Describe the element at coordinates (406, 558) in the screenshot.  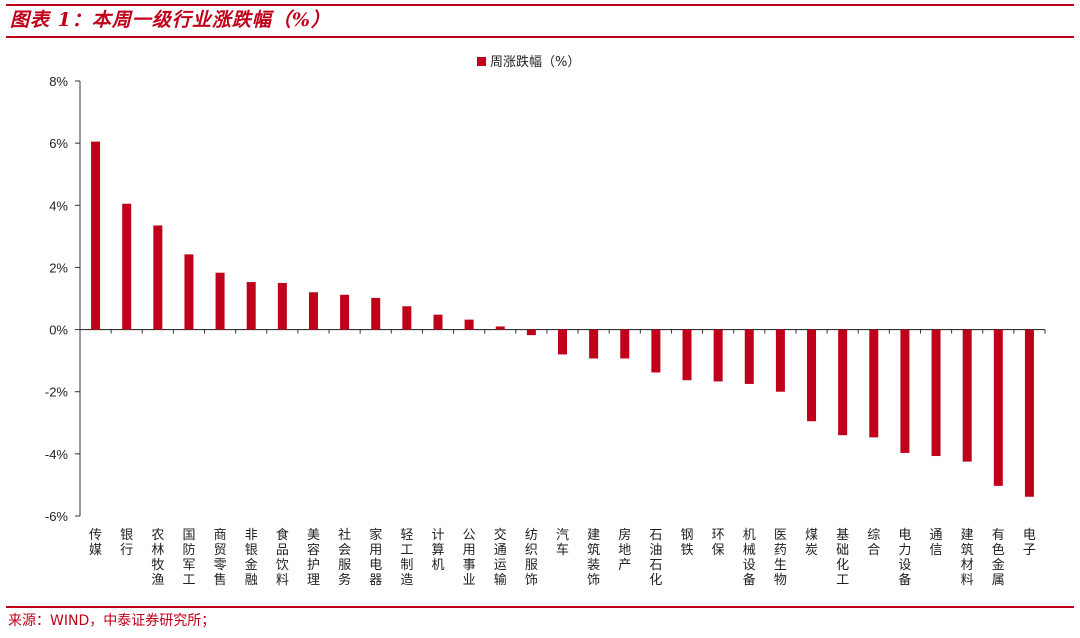
I see `x-tick-label: 轻工制造` at that location.